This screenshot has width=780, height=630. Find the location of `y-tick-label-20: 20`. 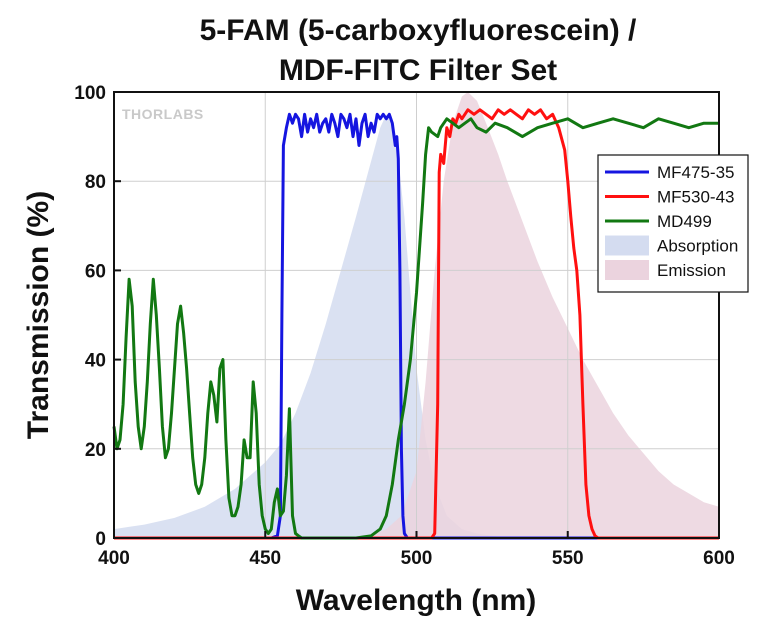

y-tick-label-20: 20 is located at coordinates (95, 450).